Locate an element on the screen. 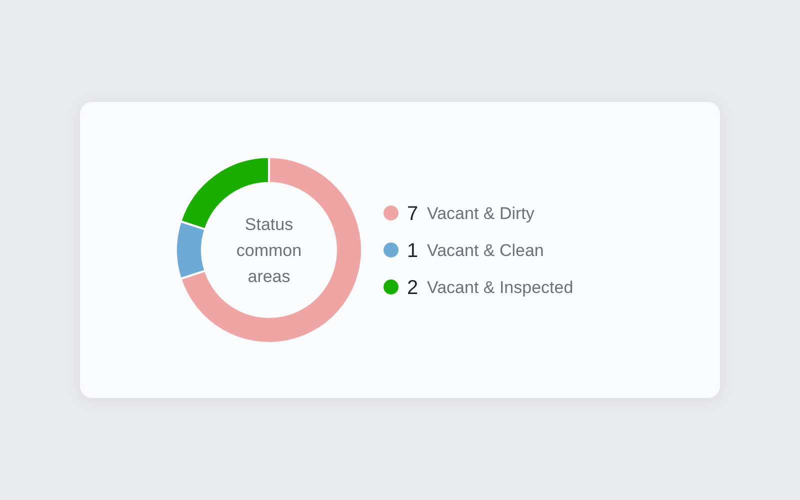  data-label: 2 is located at coordinates (412, 288).